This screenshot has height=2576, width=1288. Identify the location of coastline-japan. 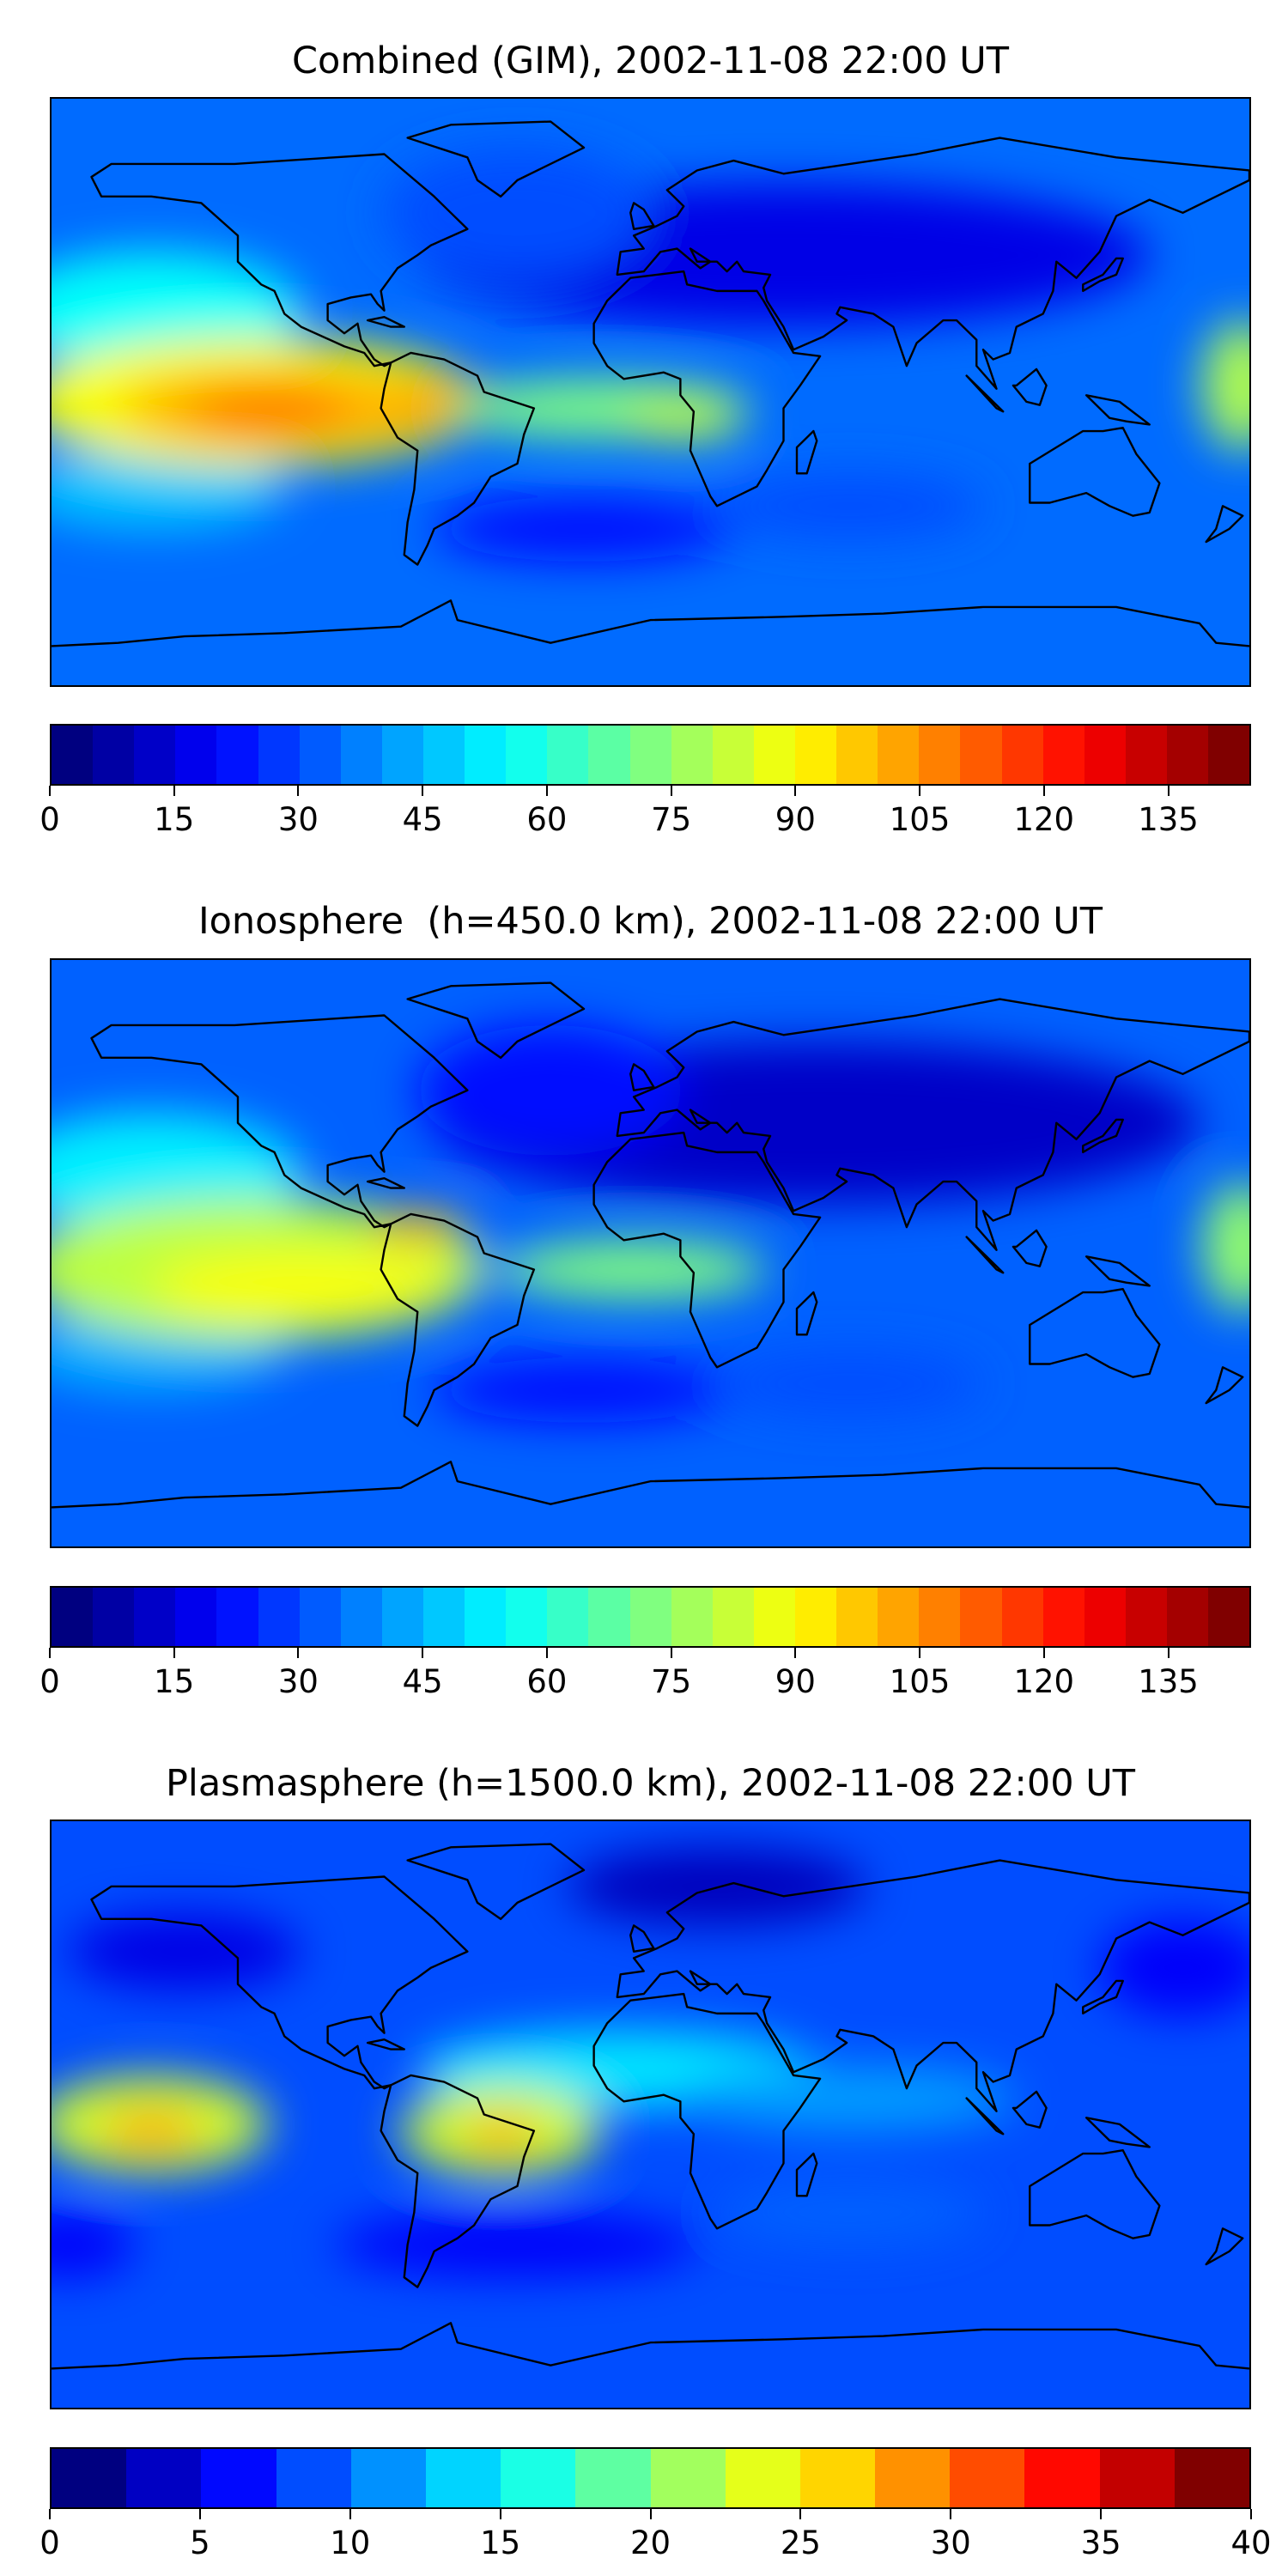
(1103, 1997).